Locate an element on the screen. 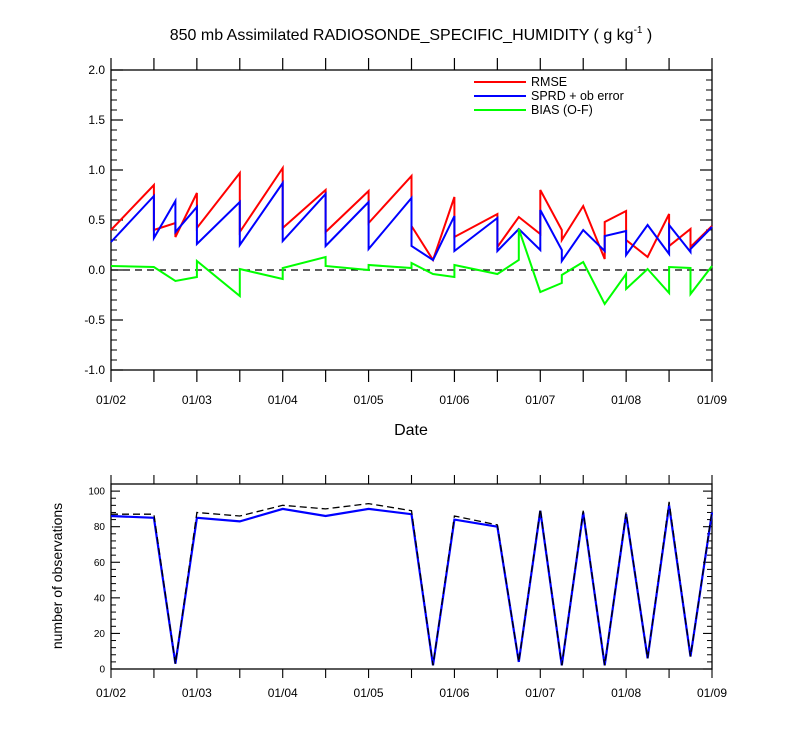  y-tick-label: -1.0 is located at coordinates (94, 370).